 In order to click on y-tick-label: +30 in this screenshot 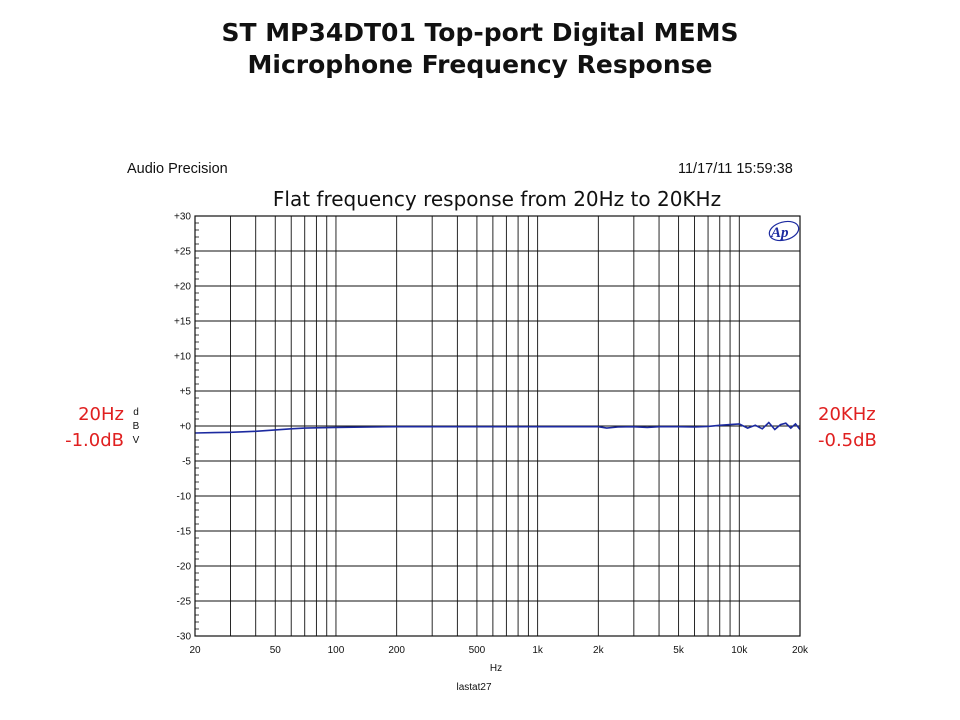, I will do `click(182, 217)`.